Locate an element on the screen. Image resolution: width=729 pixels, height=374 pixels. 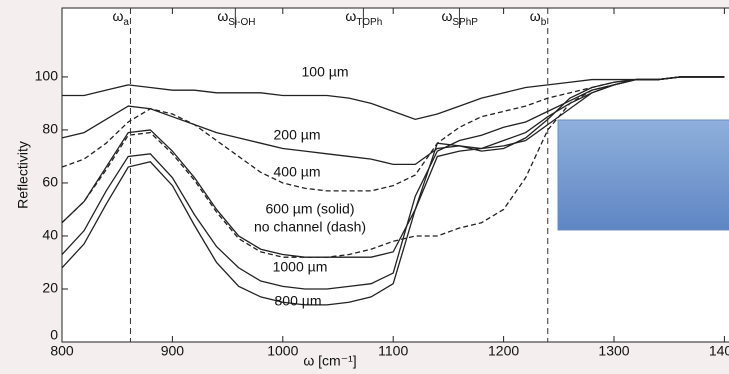
annotation-subscript: a is located at coordinates (126, 22).